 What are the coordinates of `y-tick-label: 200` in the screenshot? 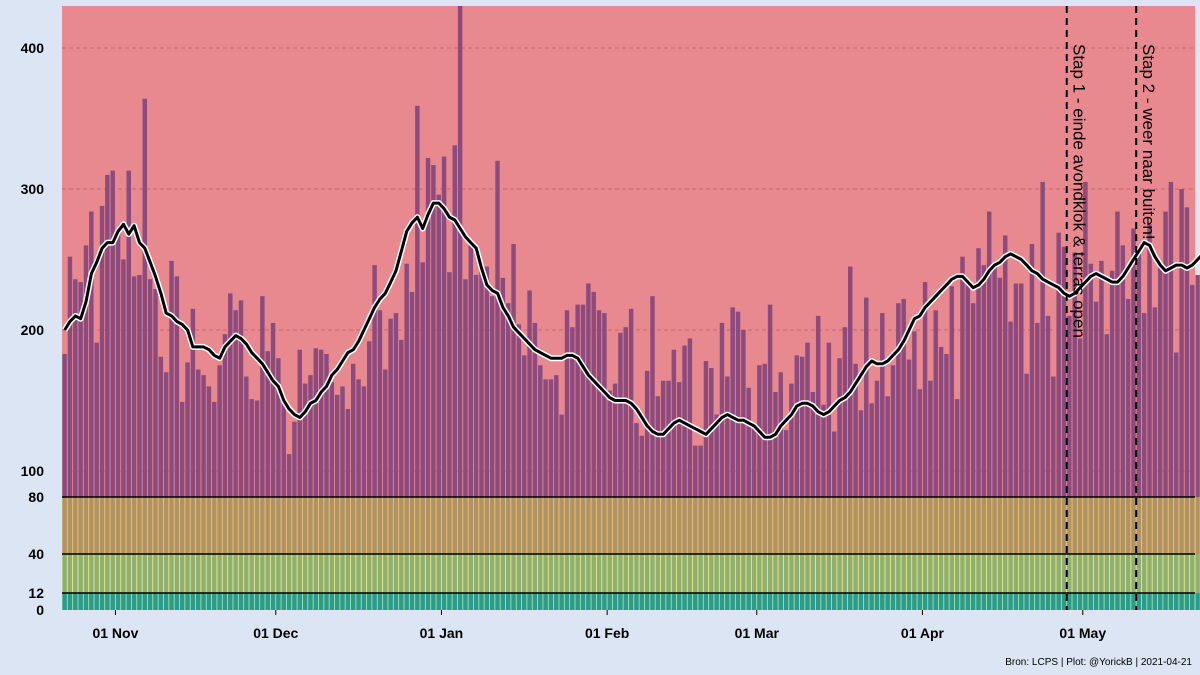 It's located at (33, 330).